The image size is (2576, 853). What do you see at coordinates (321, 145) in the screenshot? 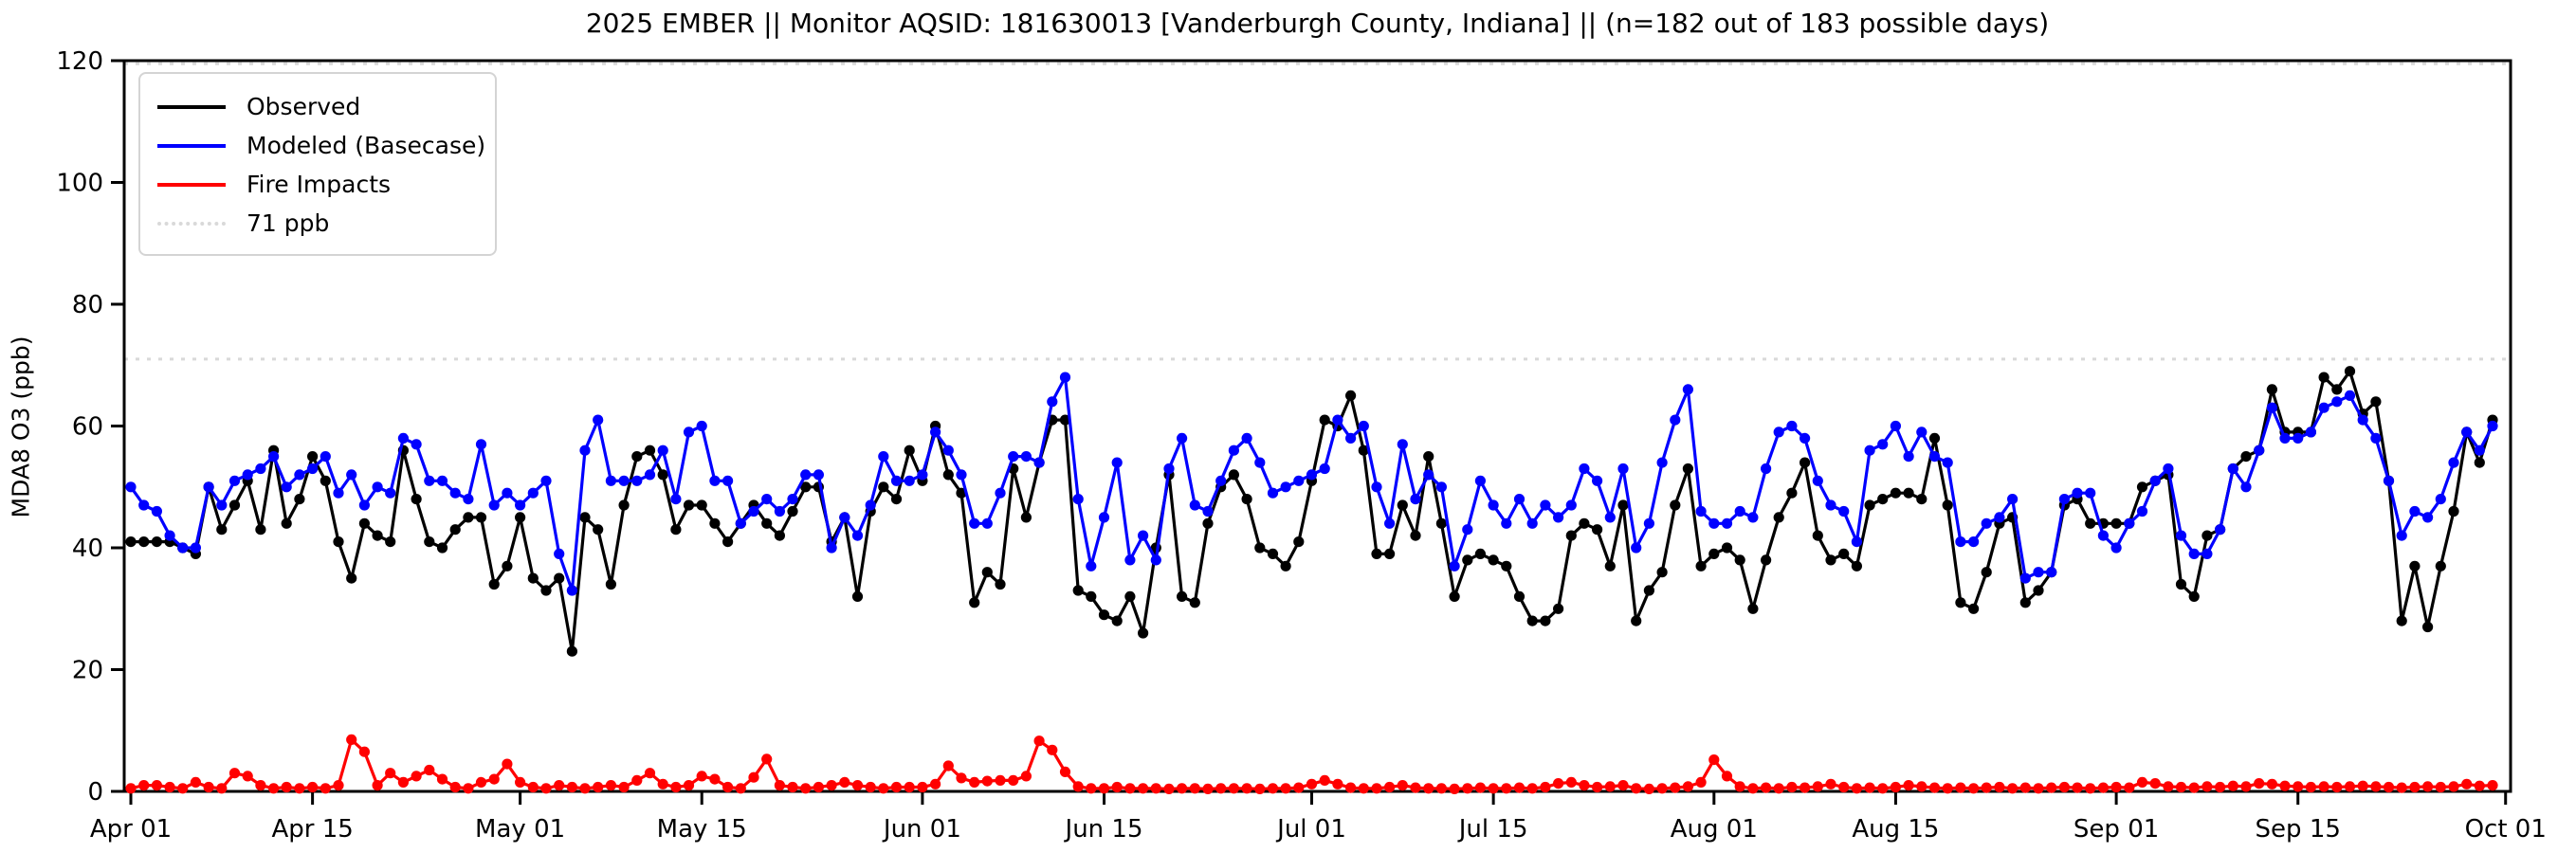
I see `legend-item: Modeled (Basecase)` at bounding box center [321, 145].